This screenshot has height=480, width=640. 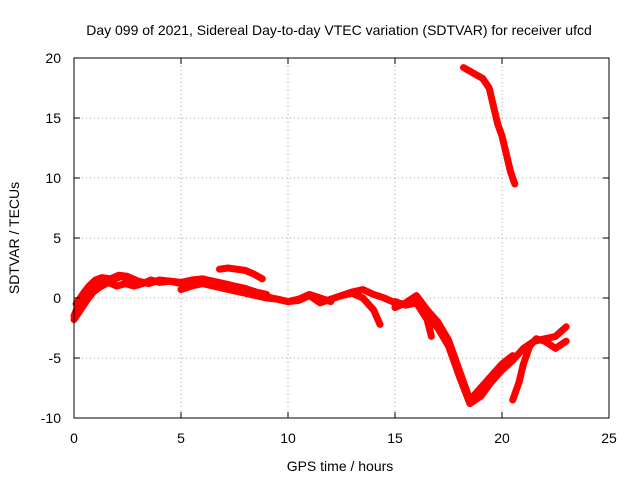 What do you see at coordinates (51, 418) in the screenshot?
I see `y-tick-label: -10` at bounding box center [51, 418].